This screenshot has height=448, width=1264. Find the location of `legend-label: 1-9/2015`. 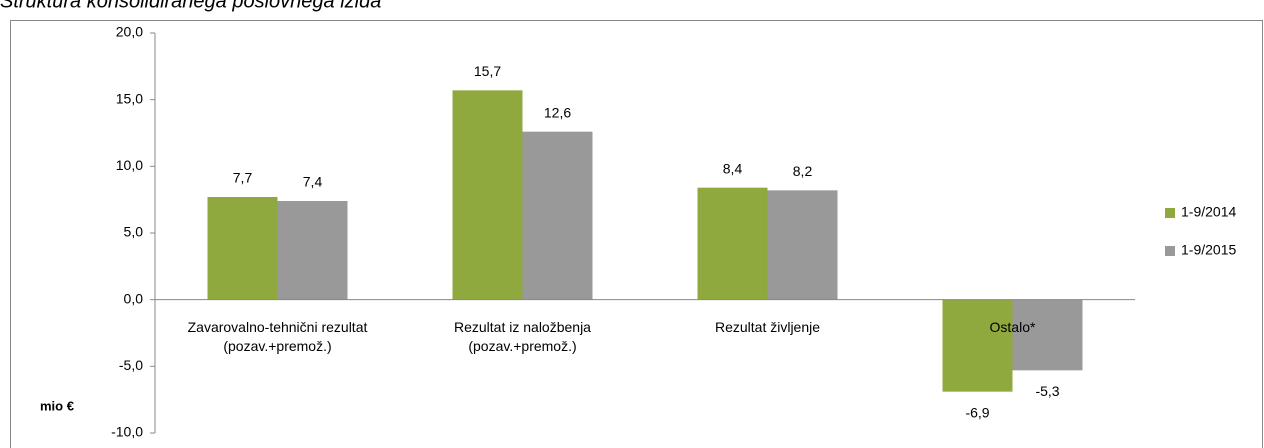

legend-label: 1-9/2015 is located at coordinates (1208, 250).